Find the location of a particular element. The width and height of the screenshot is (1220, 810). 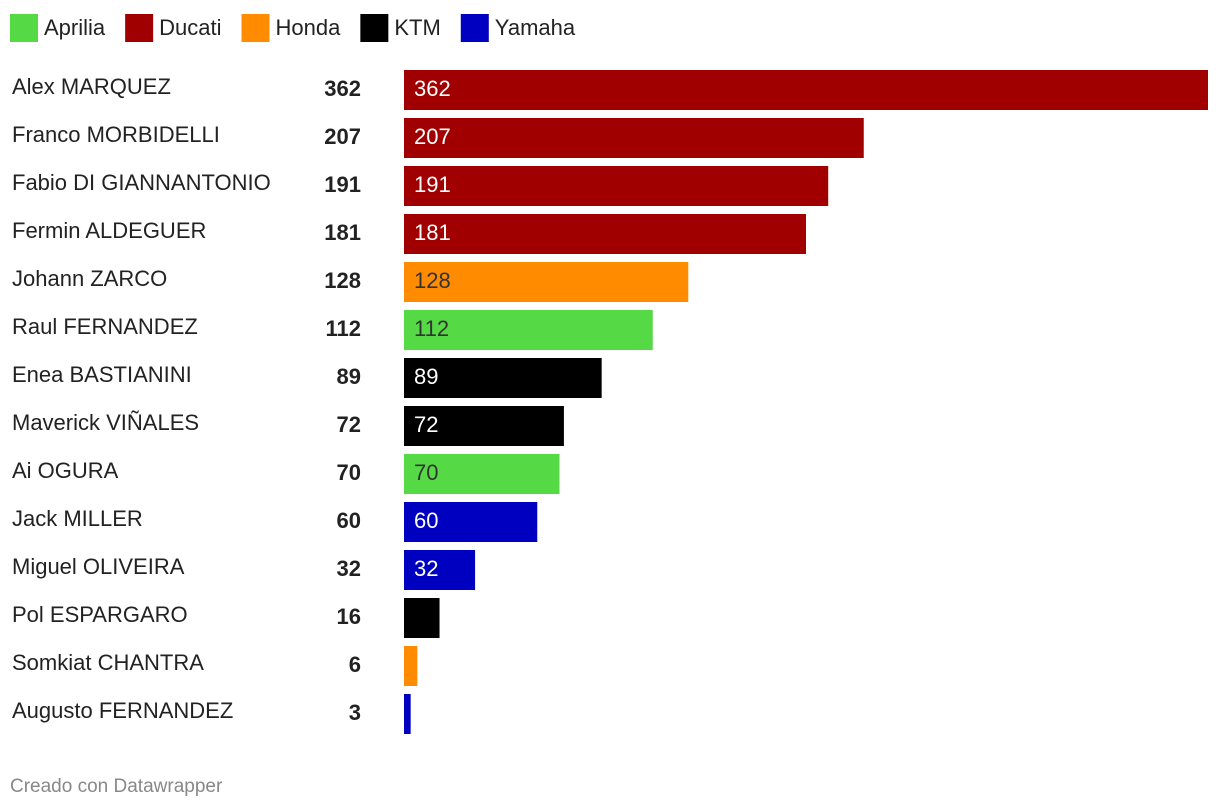

bar-label: 362 is located at coordinates (432, 88).